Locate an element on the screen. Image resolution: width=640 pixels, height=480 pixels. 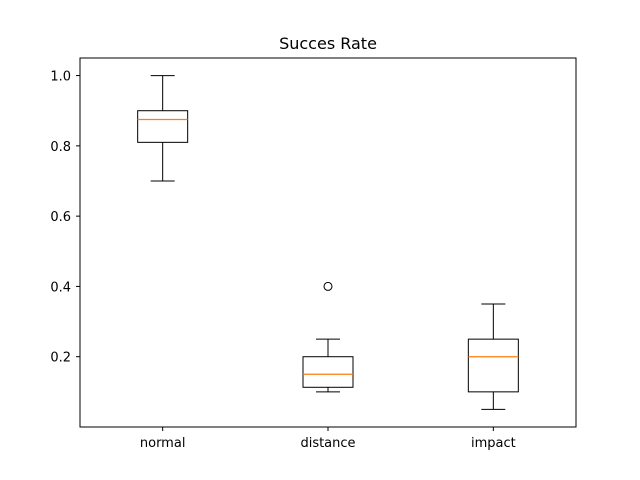
x-tick-label: impact is located at coordinates (493, 443).